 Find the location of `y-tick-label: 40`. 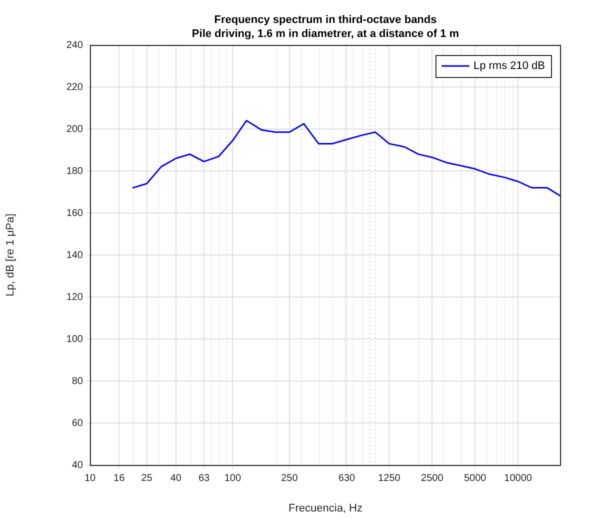

y-tick-label: 40 is located at coordinates (78, 465).